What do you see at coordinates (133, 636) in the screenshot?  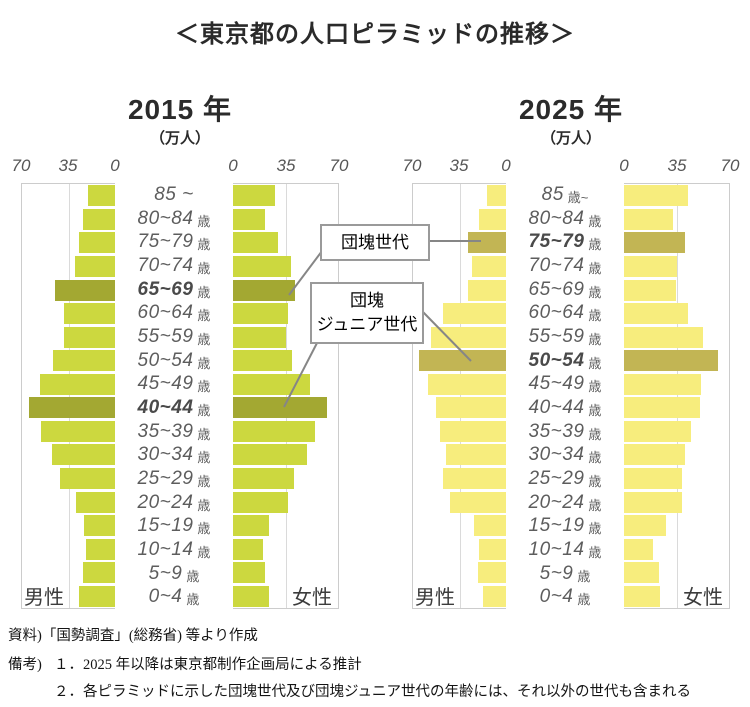 I see `source-note: 資料)「国勢調査」(総務省) 等より作成` at bounding box center [133, 636].